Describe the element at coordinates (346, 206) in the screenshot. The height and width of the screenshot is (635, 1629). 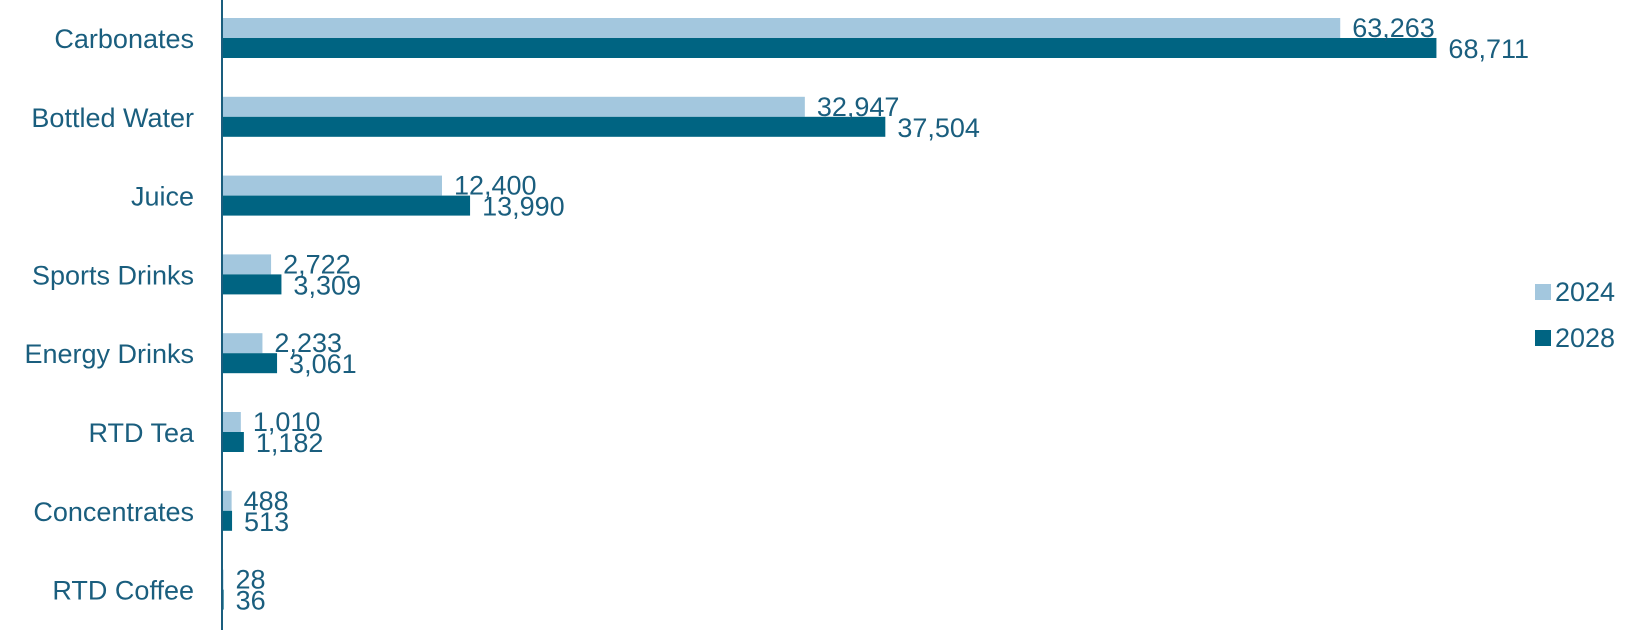
I see `bar-2028-juice` at that location.